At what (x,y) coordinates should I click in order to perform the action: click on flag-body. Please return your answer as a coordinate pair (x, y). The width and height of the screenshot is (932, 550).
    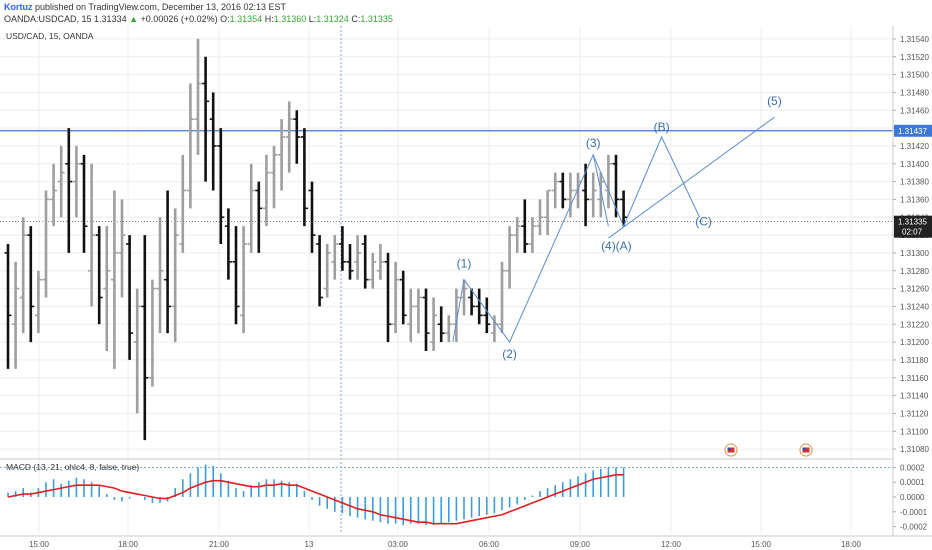
    Looking at the image, I should click on (731, 450).